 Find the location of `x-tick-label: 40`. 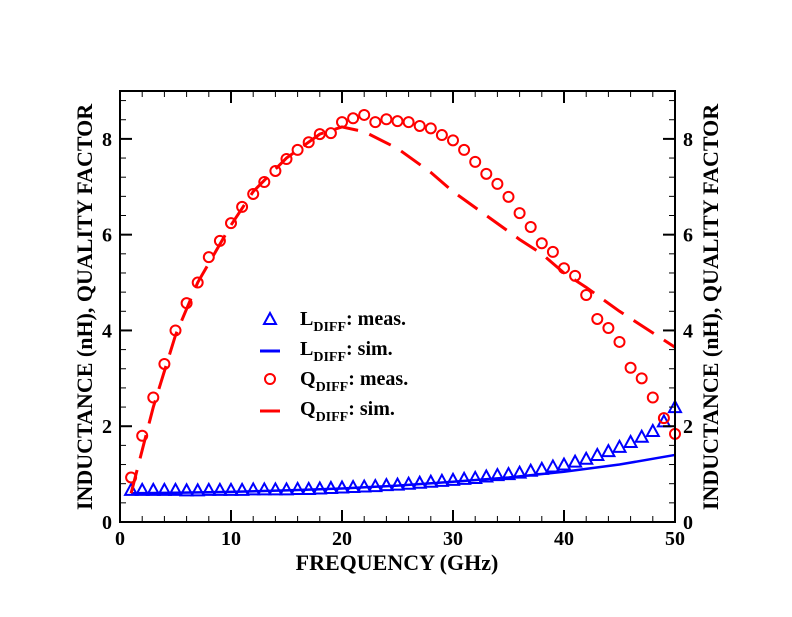

x-tick-label: 40 is located at coordinates (564, 539).